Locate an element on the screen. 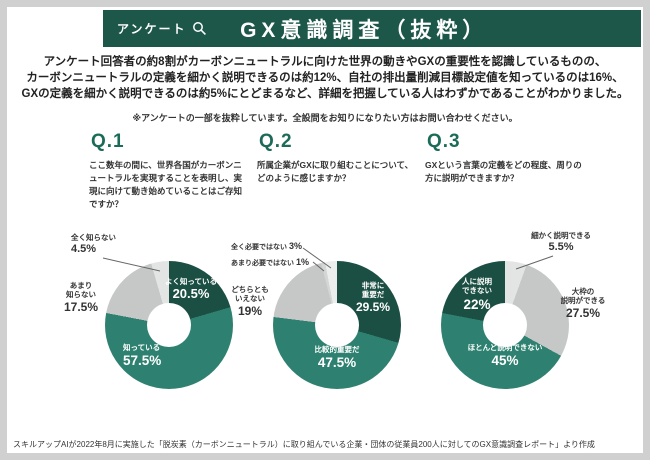  segment-percentage: 45% is located at coordinates (505, 361).